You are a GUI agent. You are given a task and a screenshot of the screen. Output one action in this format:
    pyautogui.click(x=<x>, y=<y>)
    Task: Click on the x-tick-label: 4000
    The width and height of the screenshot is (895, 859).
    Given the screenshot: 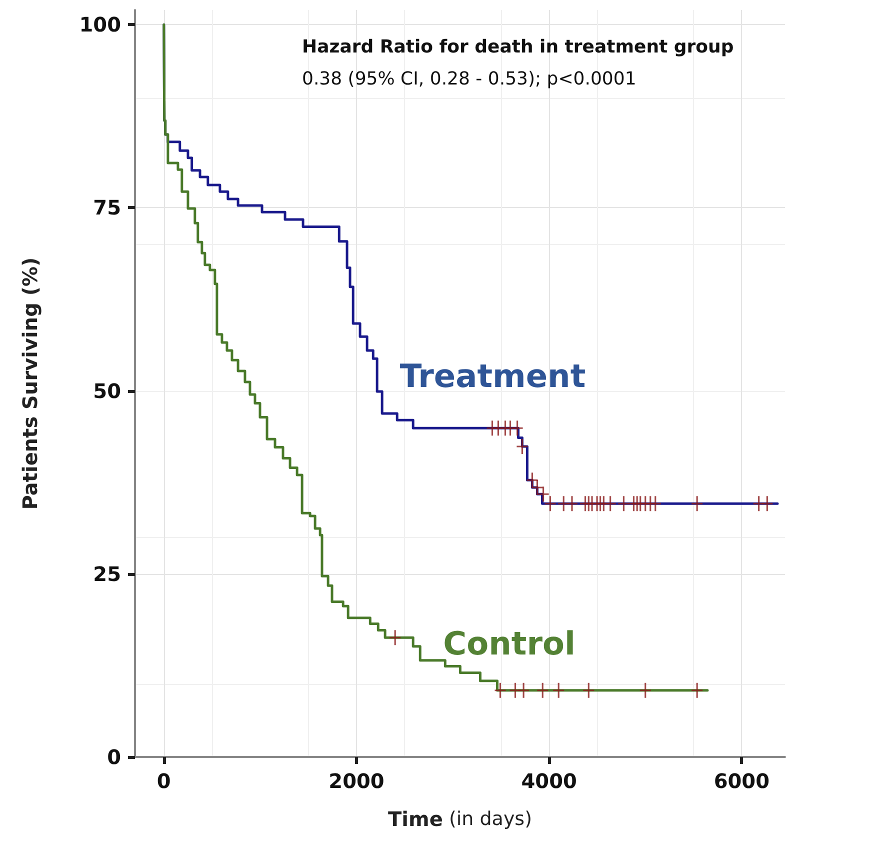 What is the action you would take?
    pyautogui.click(x=549, y=781)
    